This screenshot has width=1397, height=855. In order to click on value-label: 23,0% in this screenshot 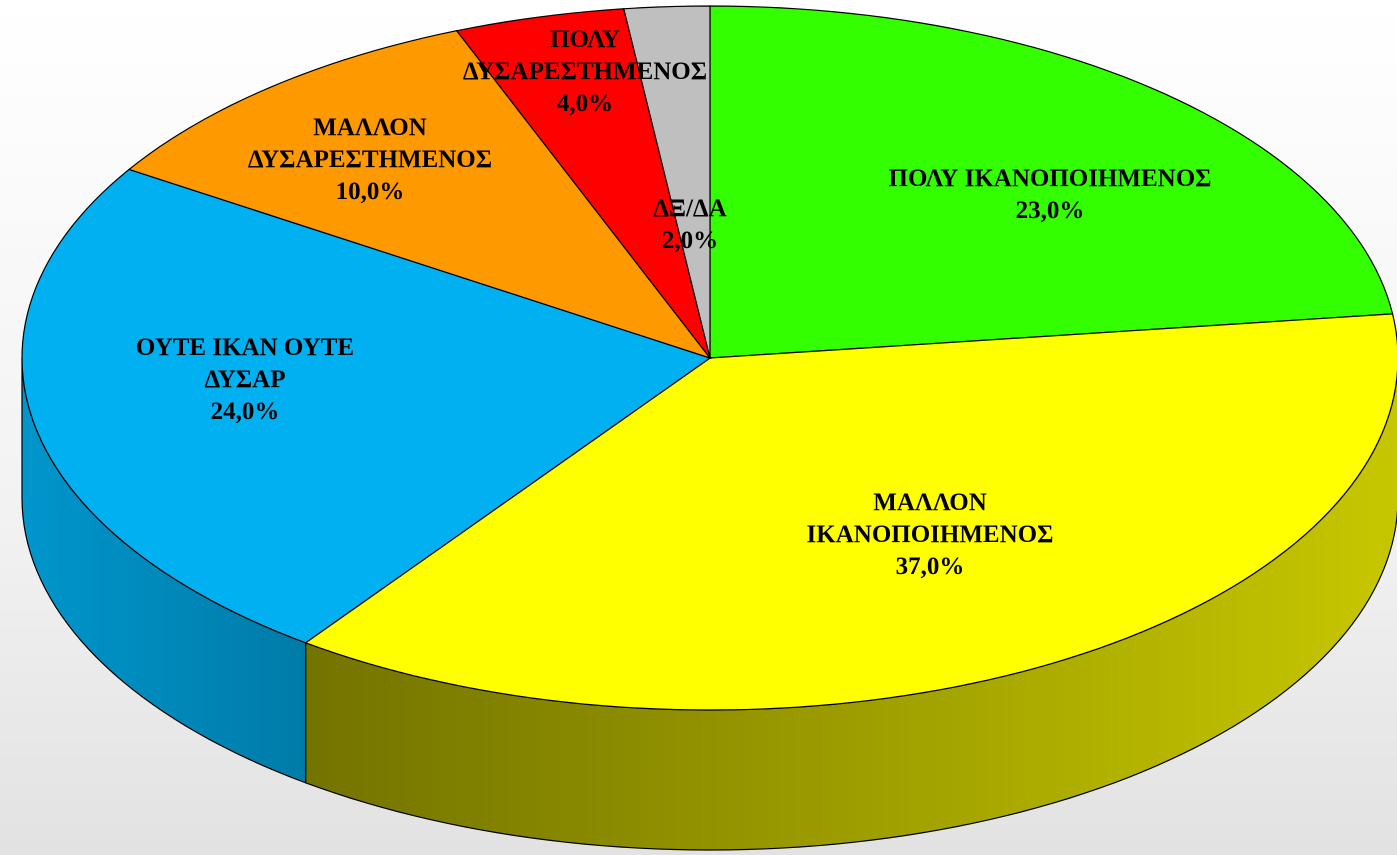, I will do `click(1050, 210)`.